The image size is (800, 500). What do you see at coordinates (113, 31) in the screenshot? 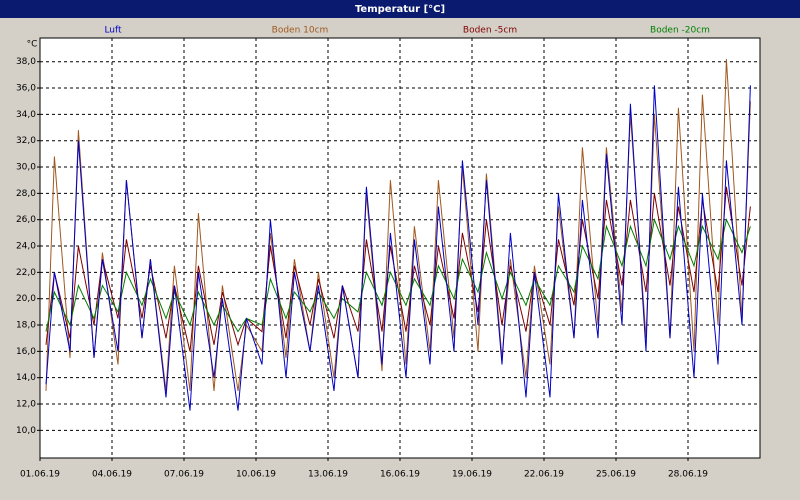
I see `legend-entry: Luft` at bounding box center [113, 31].